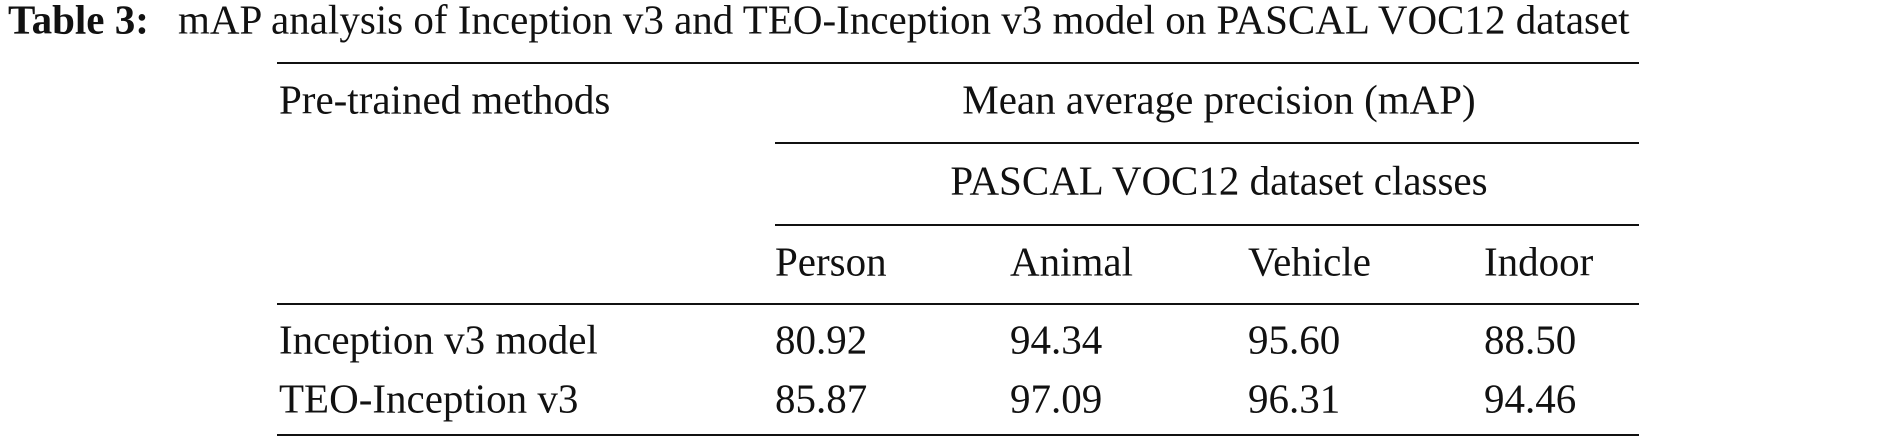 This screenshot has height=442, width=1904. What do you see at coordinates (1071, 261) in the screenshot?
I see `column-header: Animal` at bounding box center [1071, 261].